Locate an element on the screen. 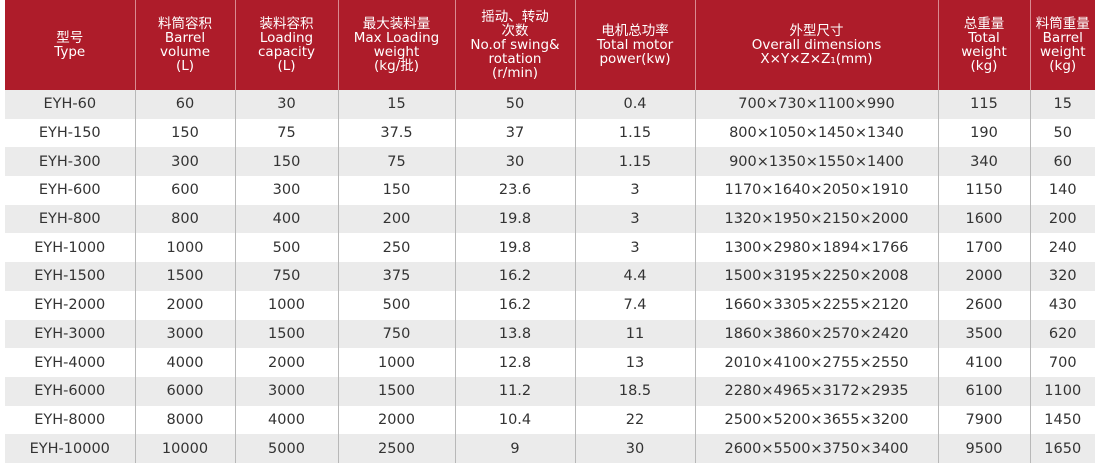 This screenshot has height=463, width=1113. table-cell: 800 is located at coordinates (184, 219).